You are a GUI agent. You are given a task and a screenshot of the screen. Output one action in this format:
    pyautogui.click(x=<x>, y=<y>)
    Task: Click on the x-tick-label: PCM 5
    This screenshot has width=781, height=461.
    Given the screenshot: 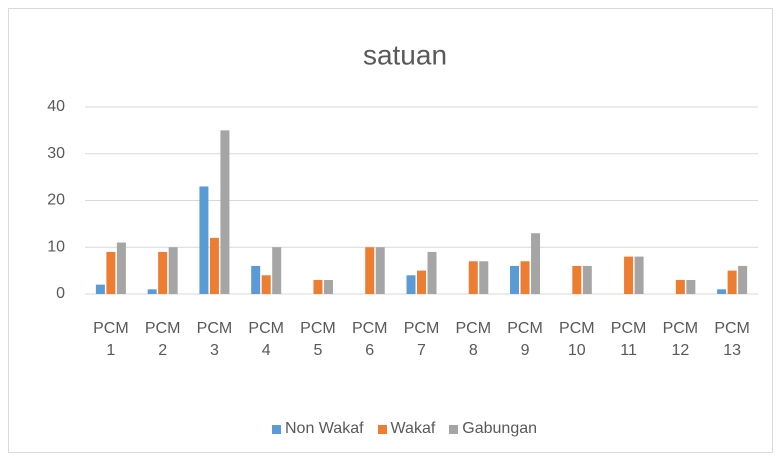 What is the action you would take?
    pyautogui.click(x=318, y=339)
    